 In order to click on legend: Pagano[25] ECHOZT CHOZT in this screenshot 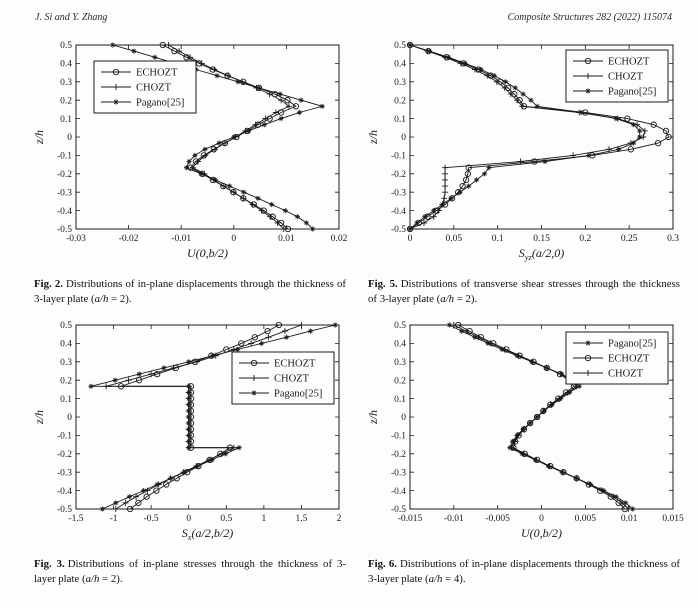, I will do `click(617, 358)`.